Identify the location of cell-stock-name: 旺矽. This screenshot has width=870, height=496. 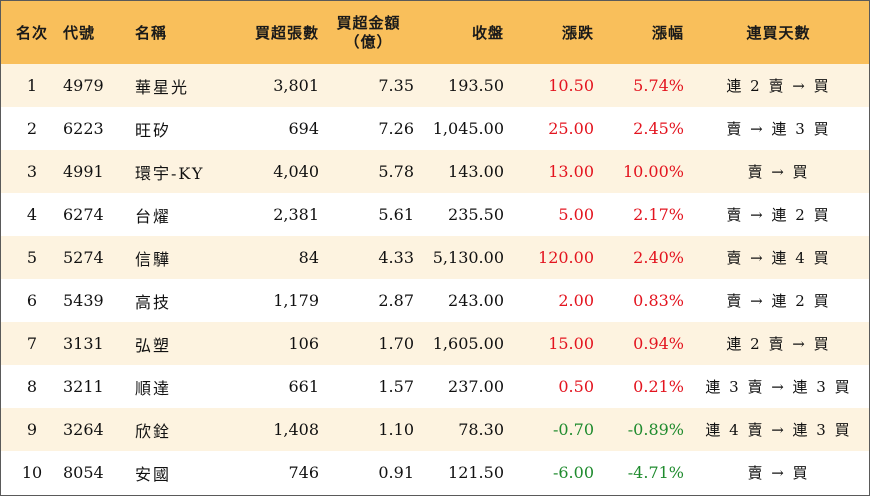
(153, 130).